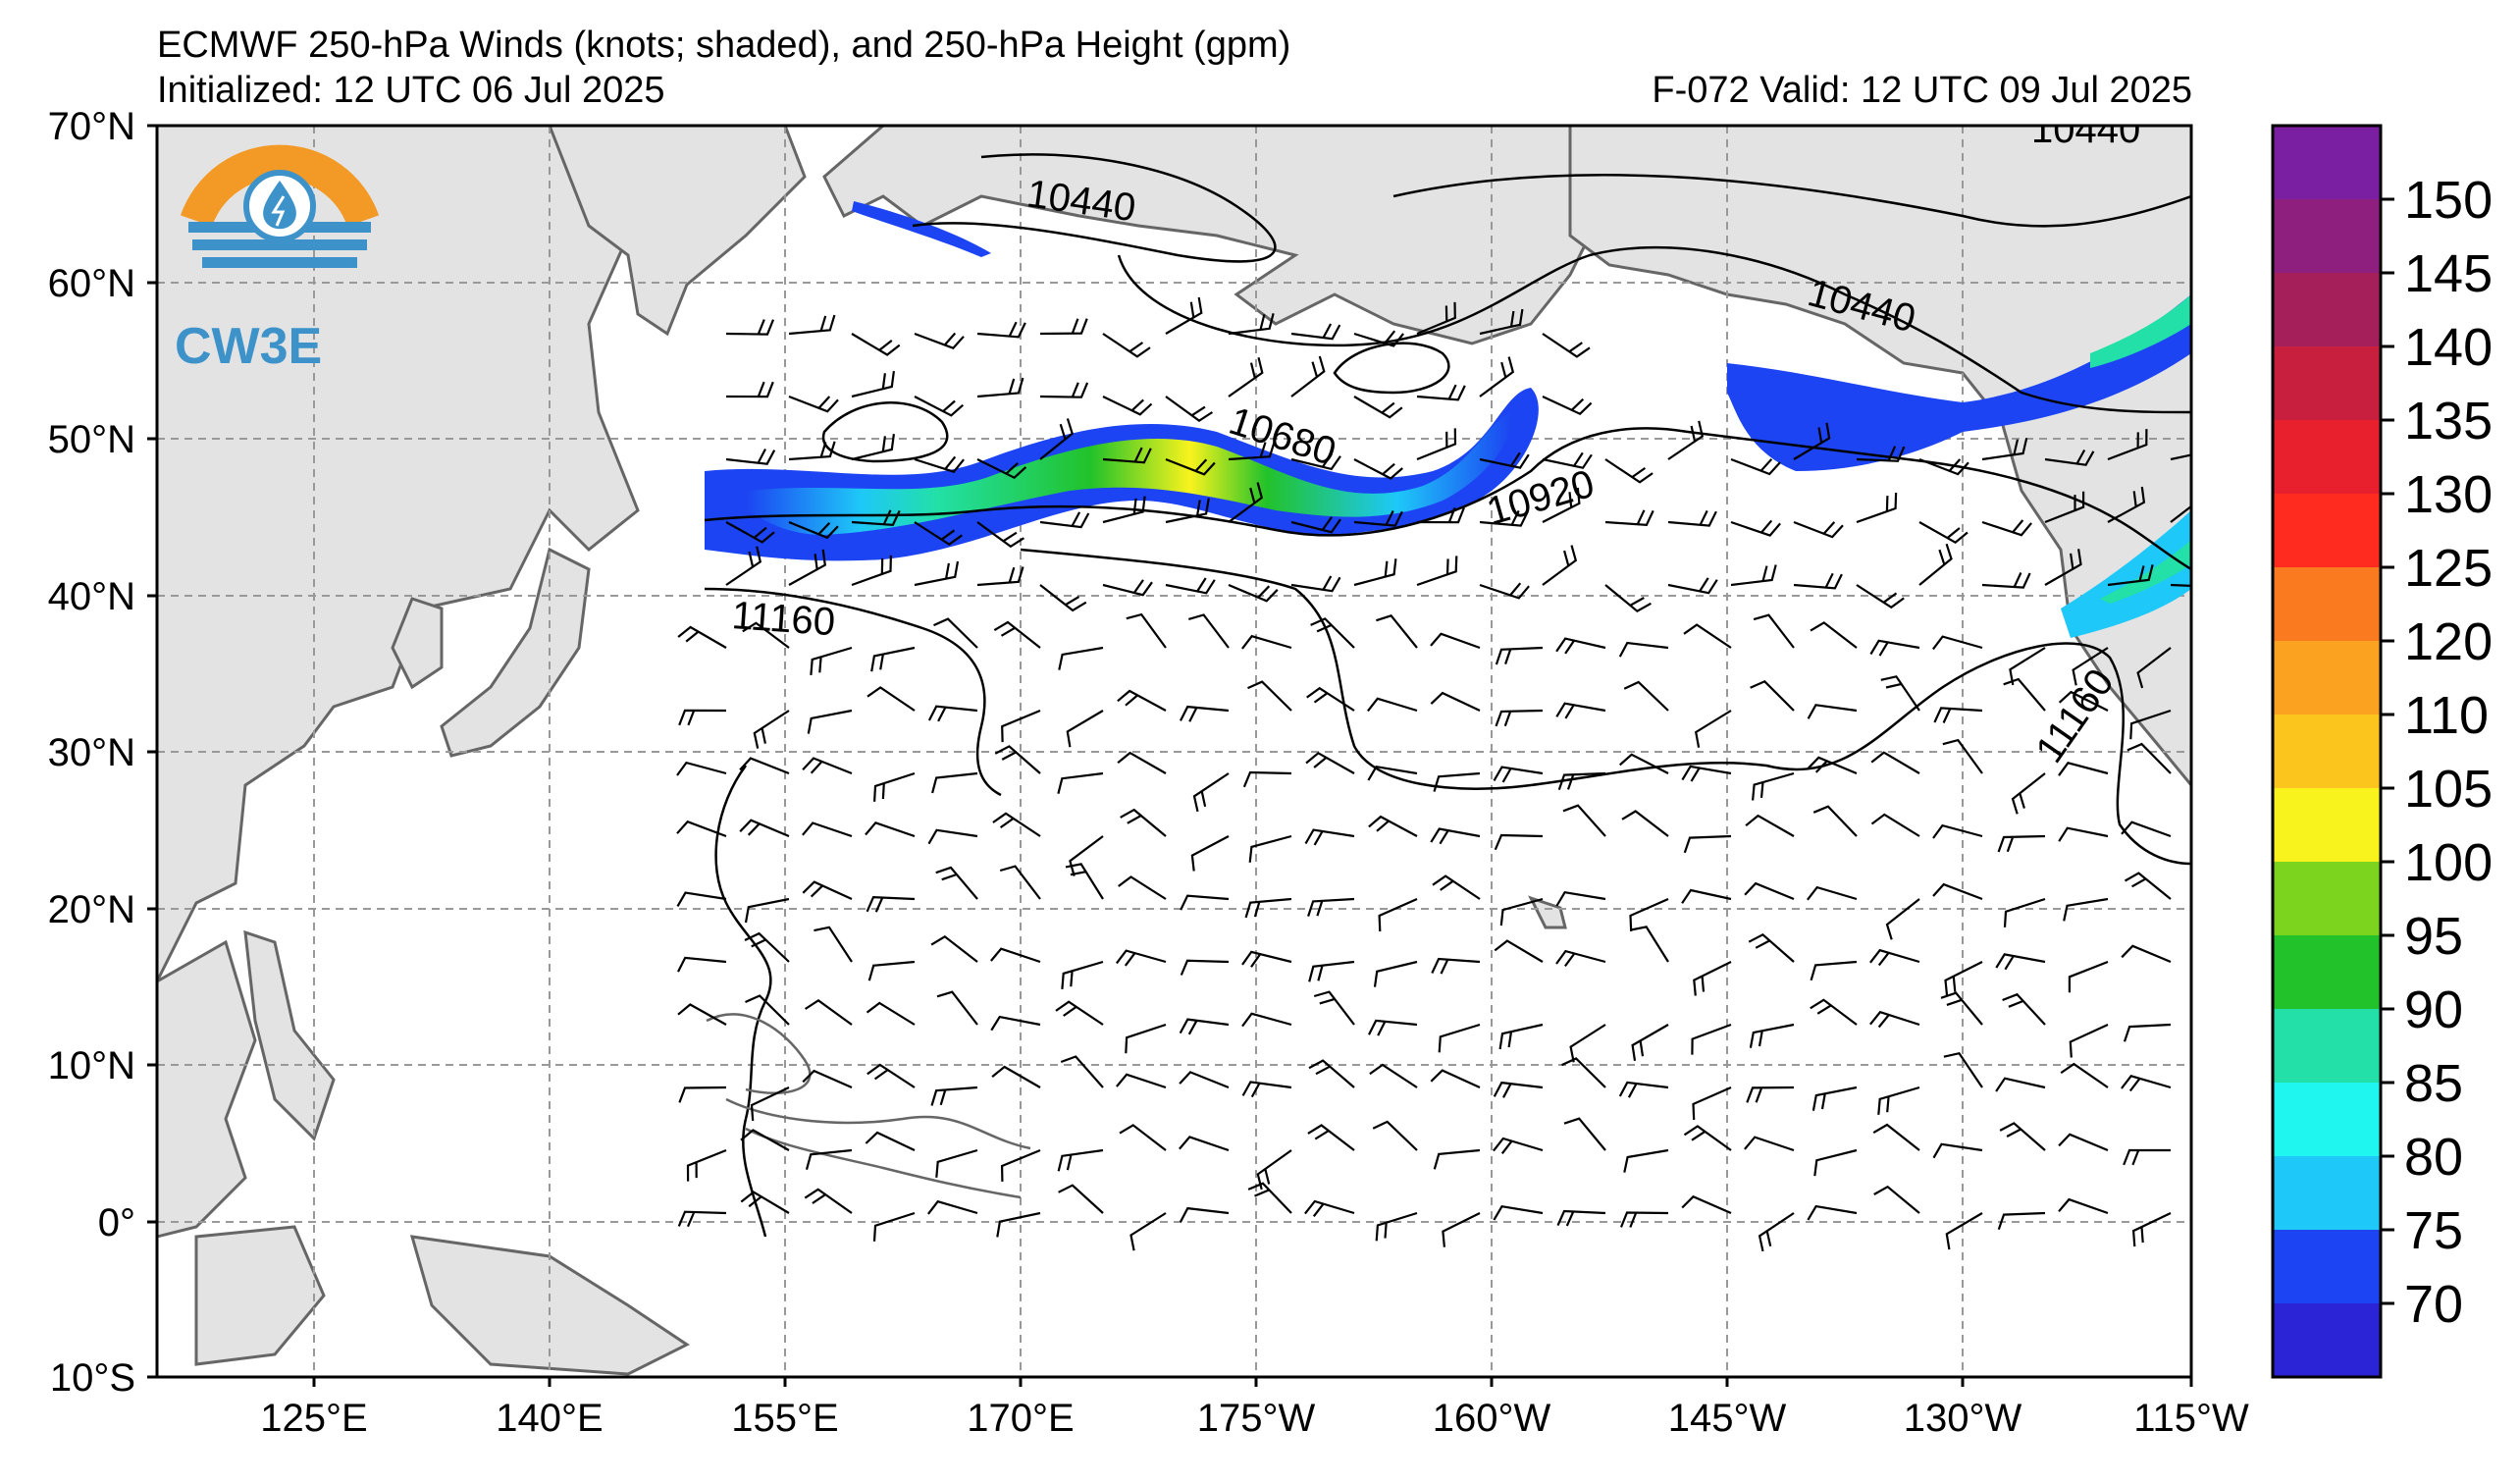  I want to click on kamchatka-land, so click(677, 232).